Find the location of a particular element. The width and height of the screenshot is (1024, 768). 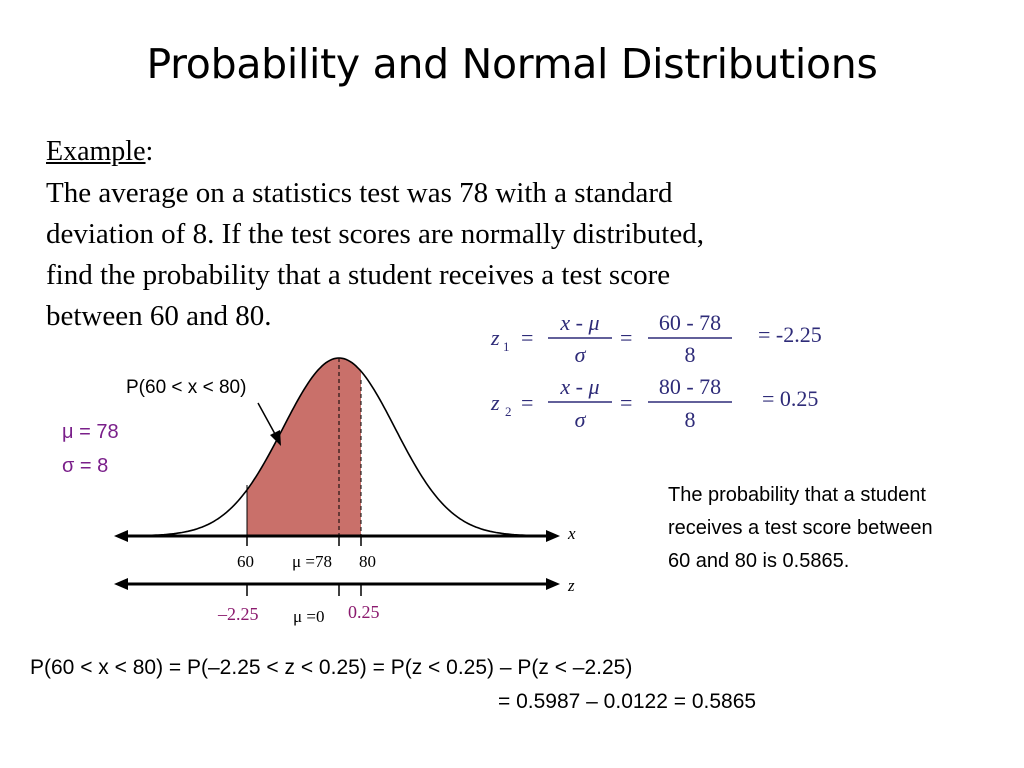

conclusion-line-1: The probability that a student is located at coordinates (797, 495).